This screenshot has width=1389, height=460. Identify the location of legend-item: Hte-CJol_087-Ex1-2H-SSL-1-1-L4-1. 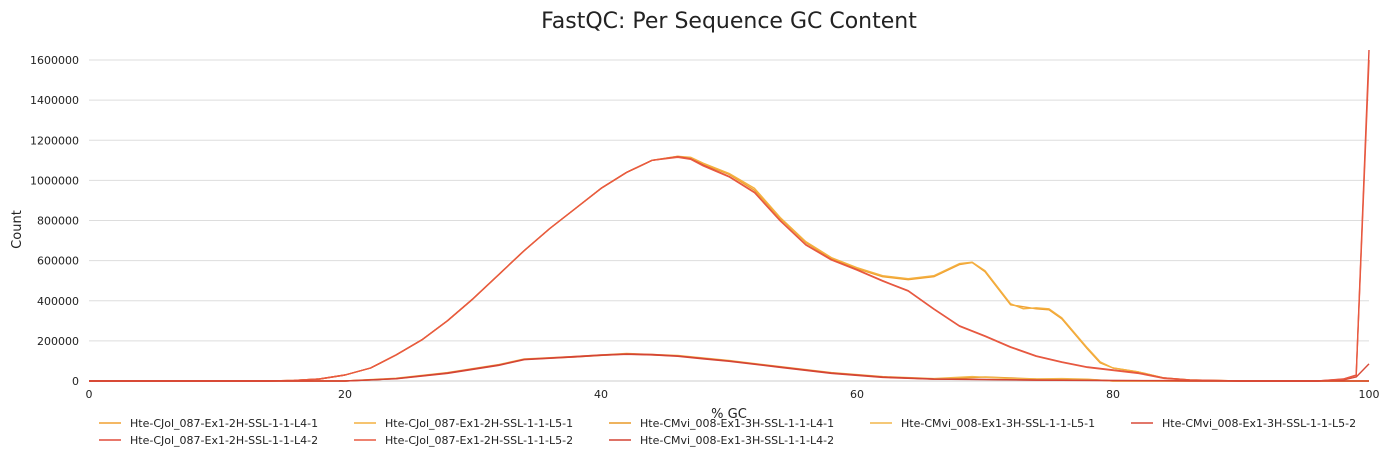
(208, 423).